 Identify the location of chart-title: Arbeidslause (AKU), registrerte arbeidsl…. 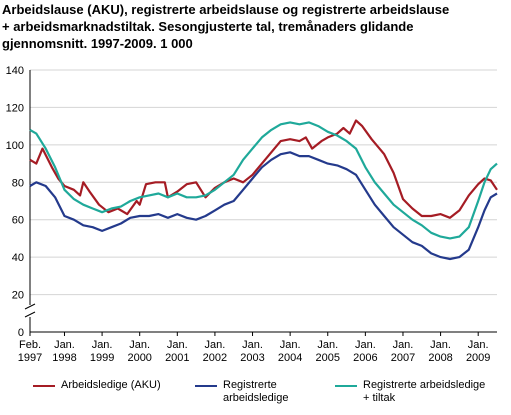
(254, 26).